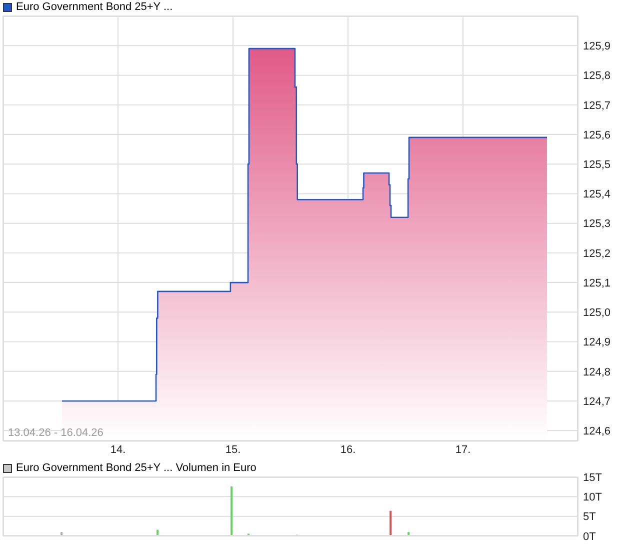 The height and width of the screenshot is (546, 620). Describe the element at coordinates (597, 135) in the screenshot. I see `y-tick-label: 125,6` at that location.